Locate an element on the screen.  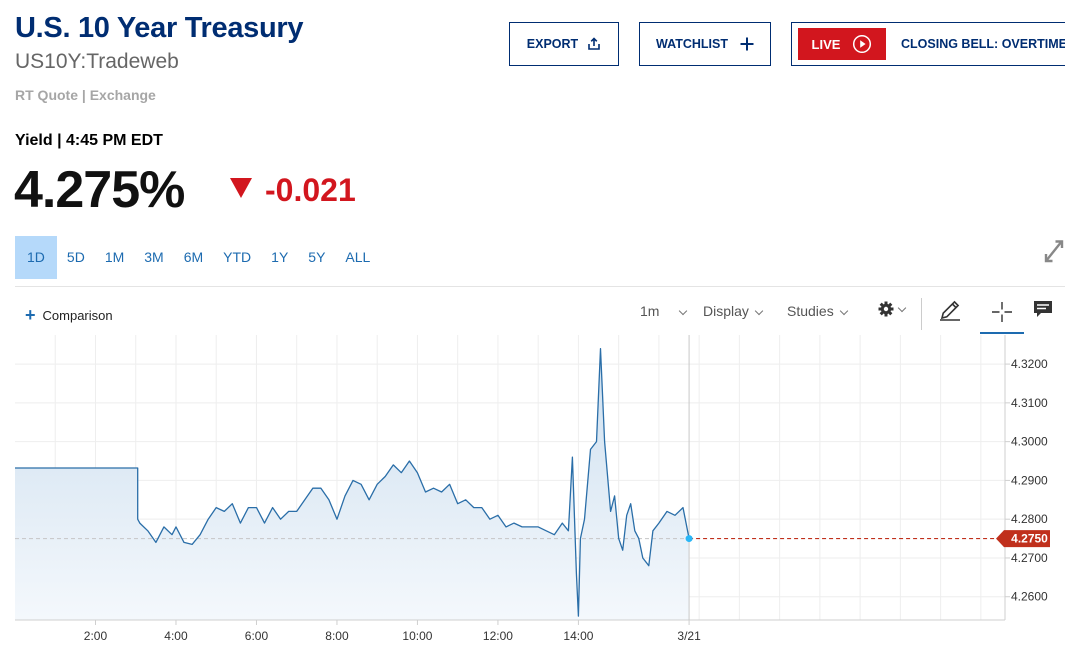
plus-icon is located at coordinates (747, 44).